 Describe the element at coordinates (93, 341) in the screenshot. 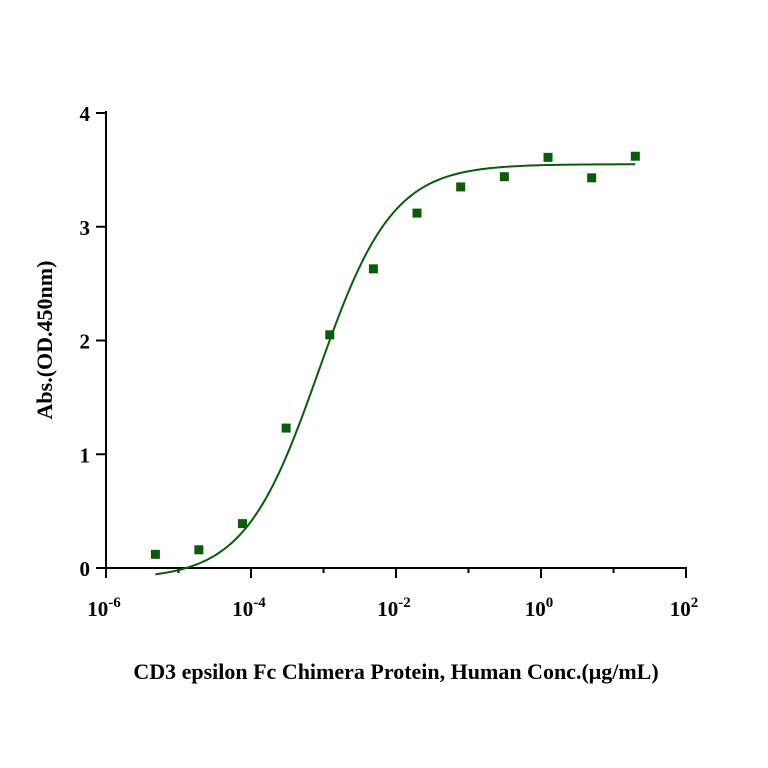

I see `y-axis-ticks: 0 1 2 3 4` at that location.